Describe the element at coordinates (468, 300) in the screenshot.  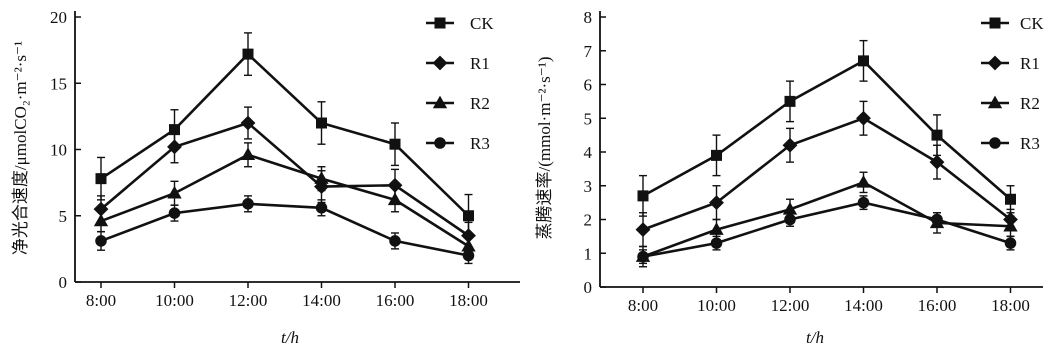
I see `chart-net-photosynthesis-xtick-label: 18:00` at that location.